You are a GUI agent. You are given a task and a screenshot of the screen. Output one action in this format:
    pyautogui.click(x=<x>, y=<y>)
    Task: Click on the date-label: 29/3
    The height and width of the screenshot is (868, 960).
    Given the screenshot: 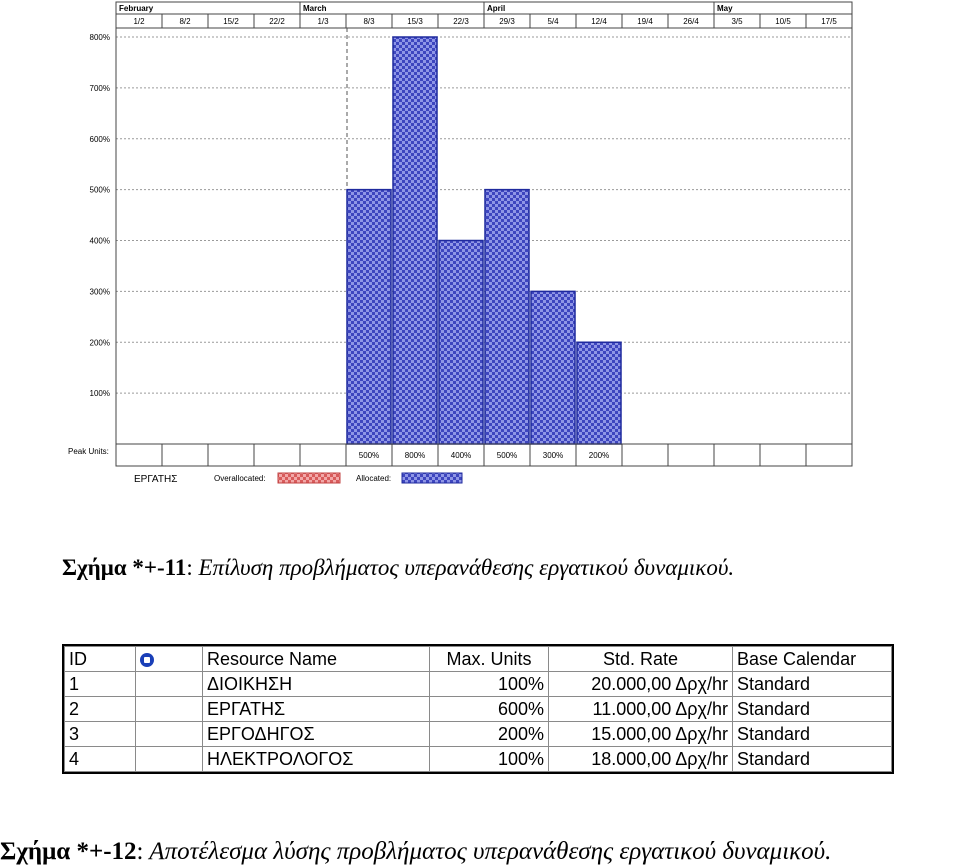 What is the action you would take?
    pyautogui.click(x=507, y=21)
    